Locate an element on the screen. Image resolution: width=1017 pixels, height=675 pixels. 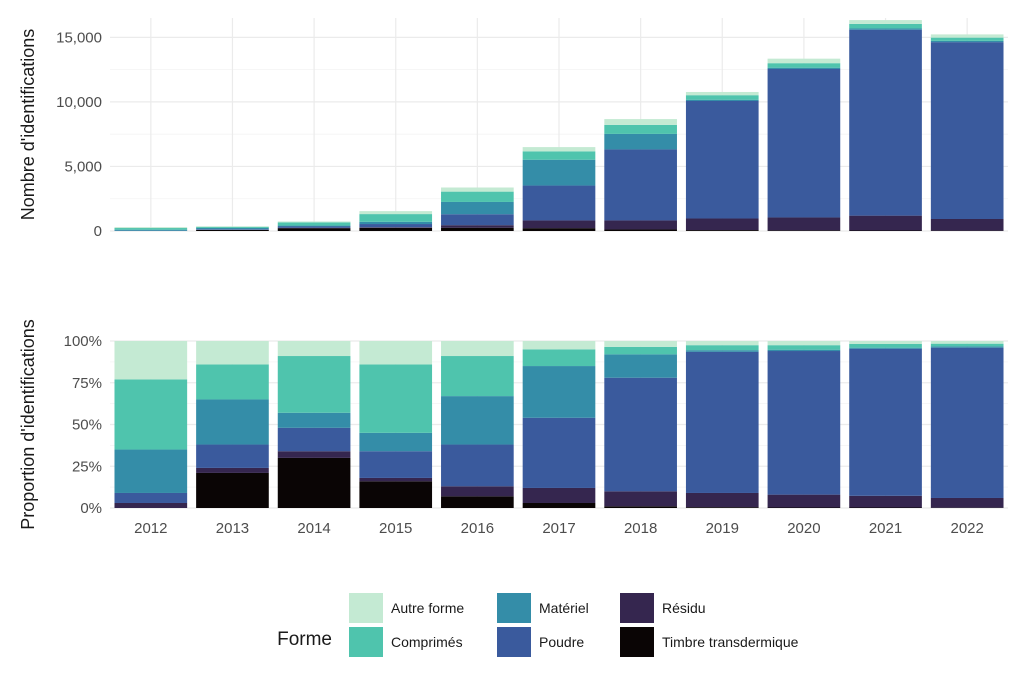
x-tick-label: 2019 is located at coordinates (722, 528).